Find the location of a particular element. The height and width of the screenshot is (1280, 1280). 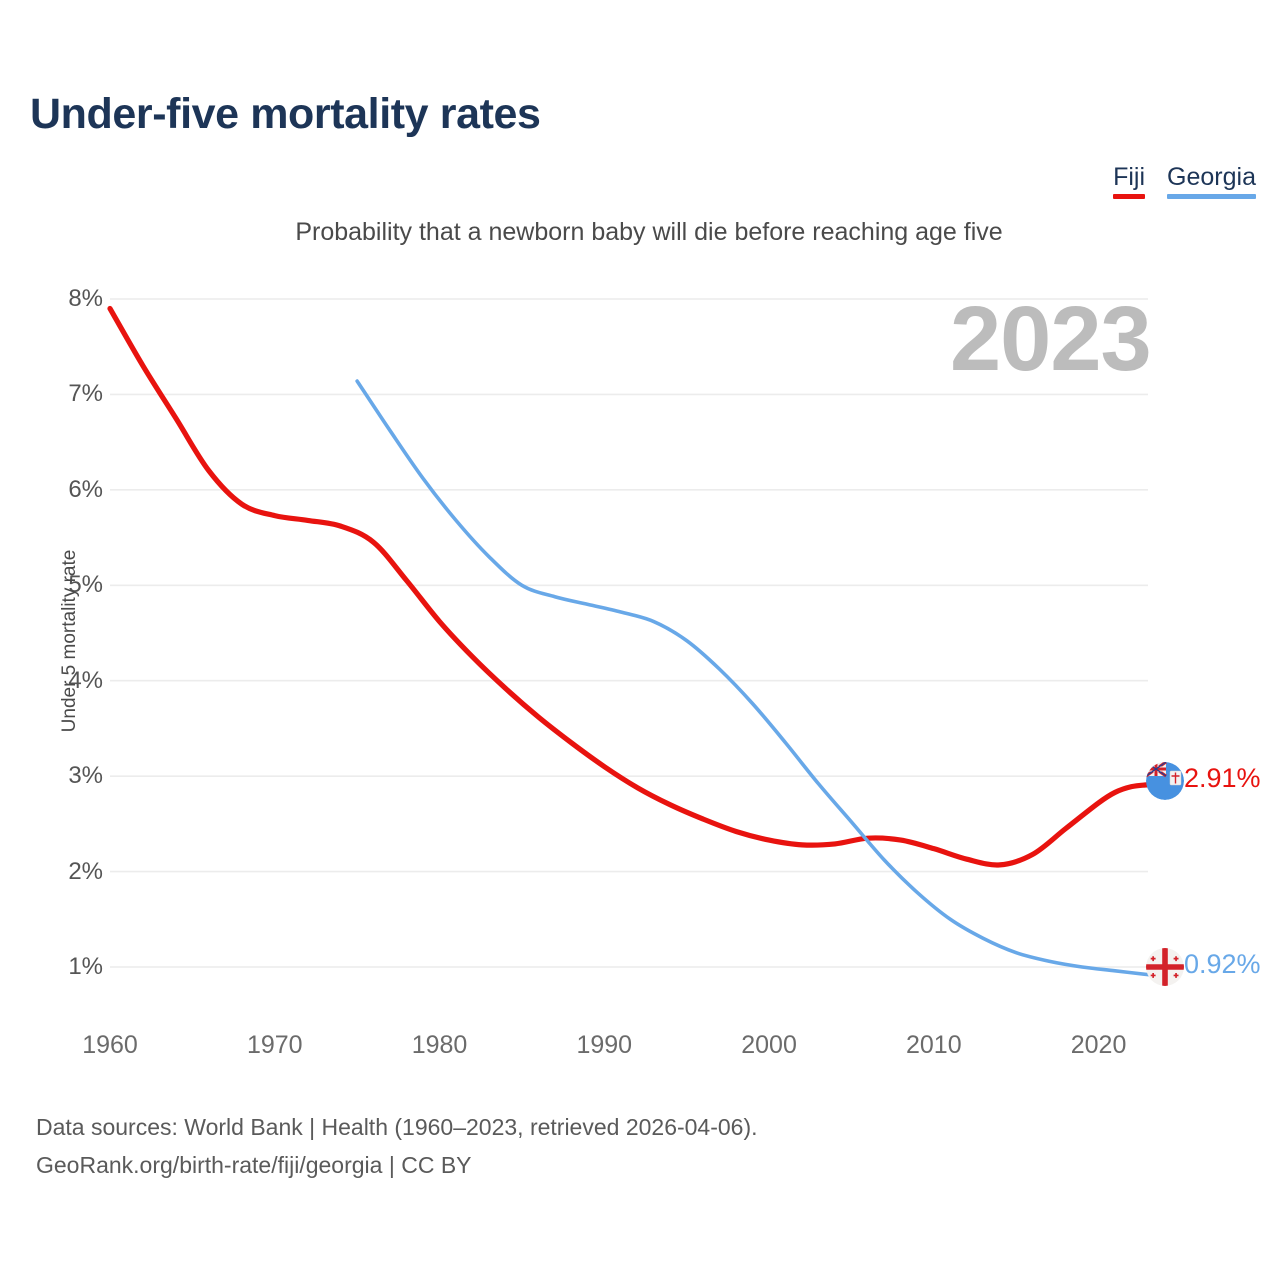

fiji-flag-icon is located at coordinates (1165, 781).